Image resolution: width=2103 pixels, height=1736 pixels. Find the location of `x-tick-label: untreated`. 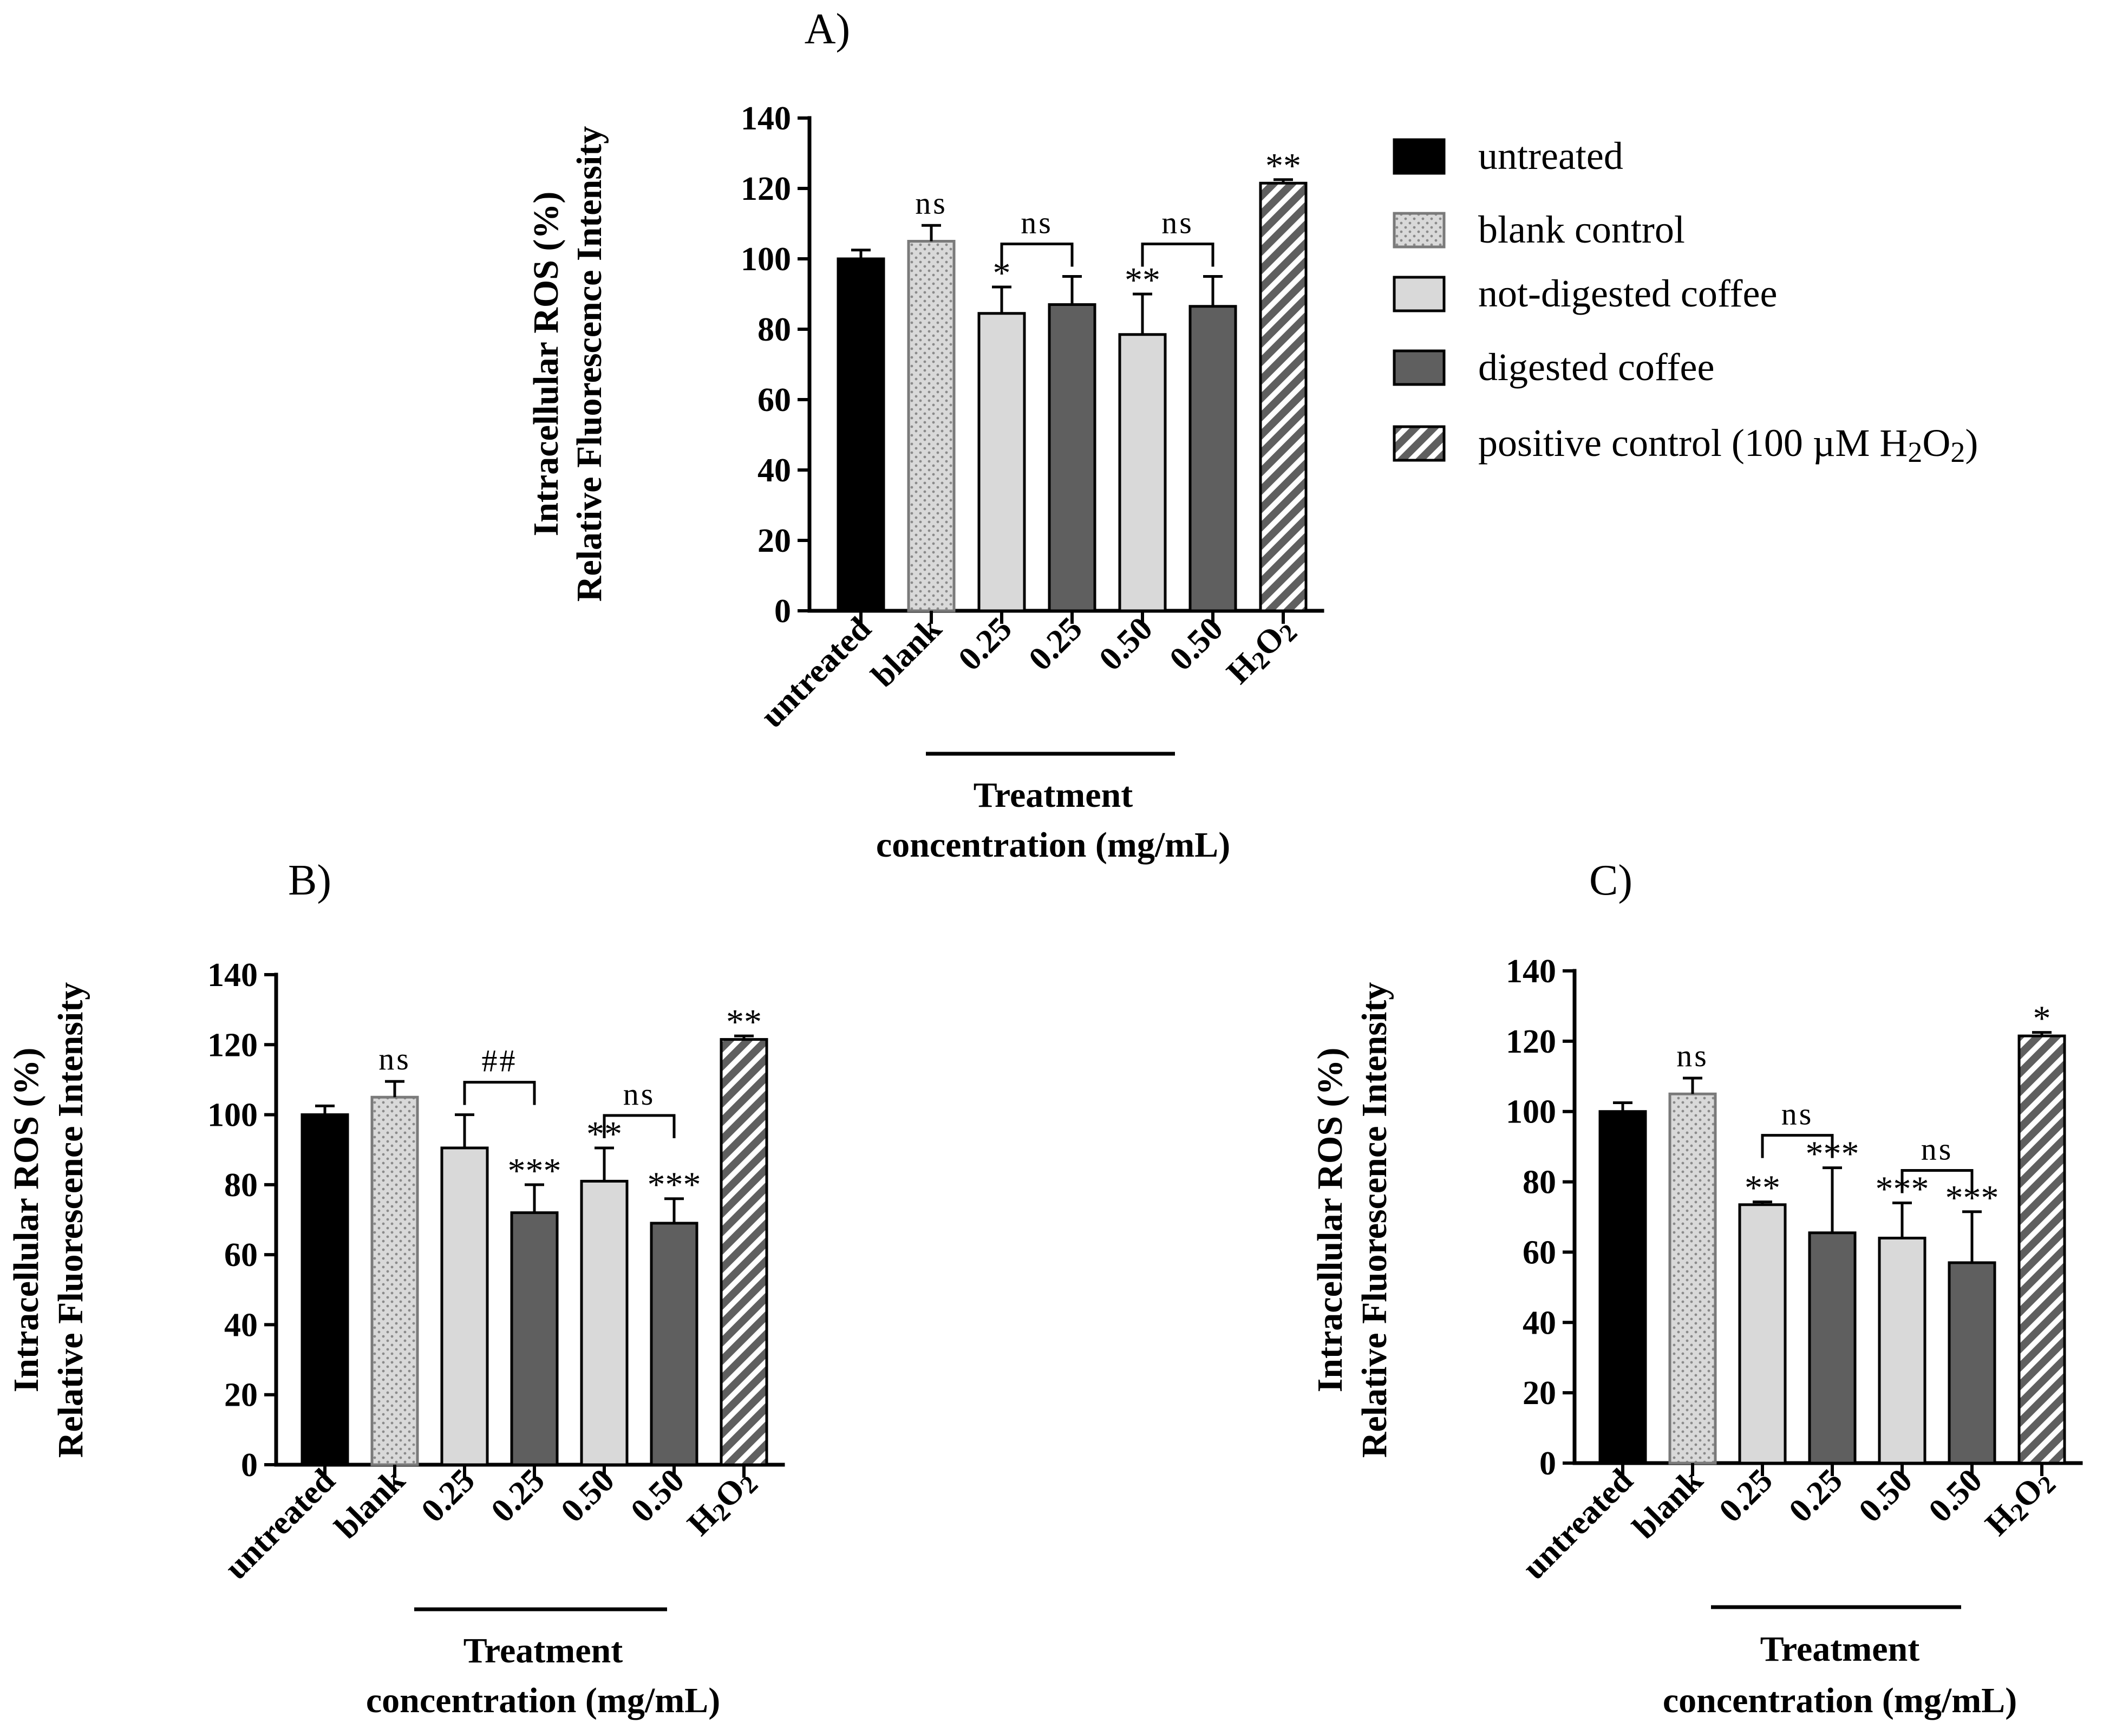

x-tick-label: untreated is located at coordinates (816, 672).